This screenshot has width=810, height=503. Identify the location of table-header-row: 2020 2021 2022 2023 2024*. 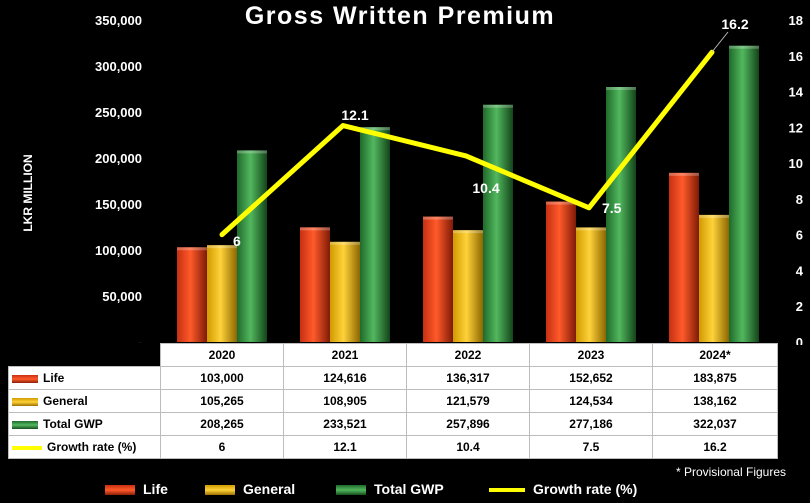
(393, 355).